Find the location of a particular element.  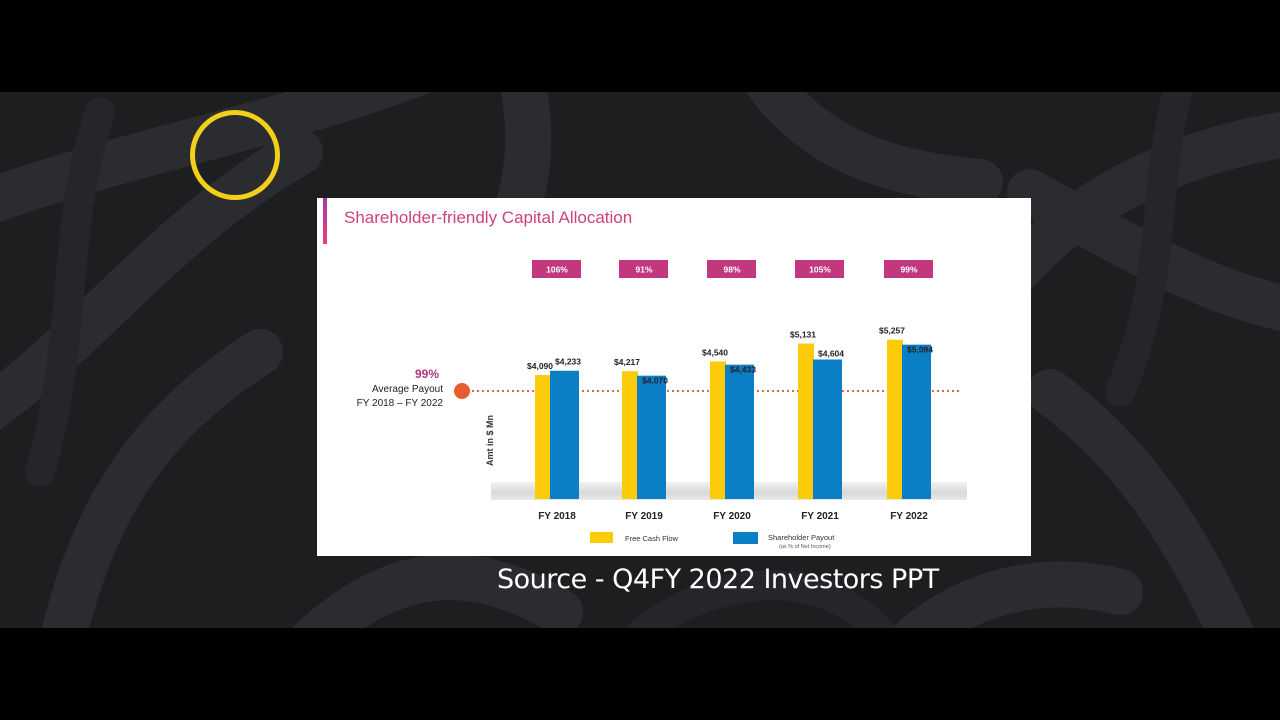

highlight-ring is located at coordinates (235, 155).